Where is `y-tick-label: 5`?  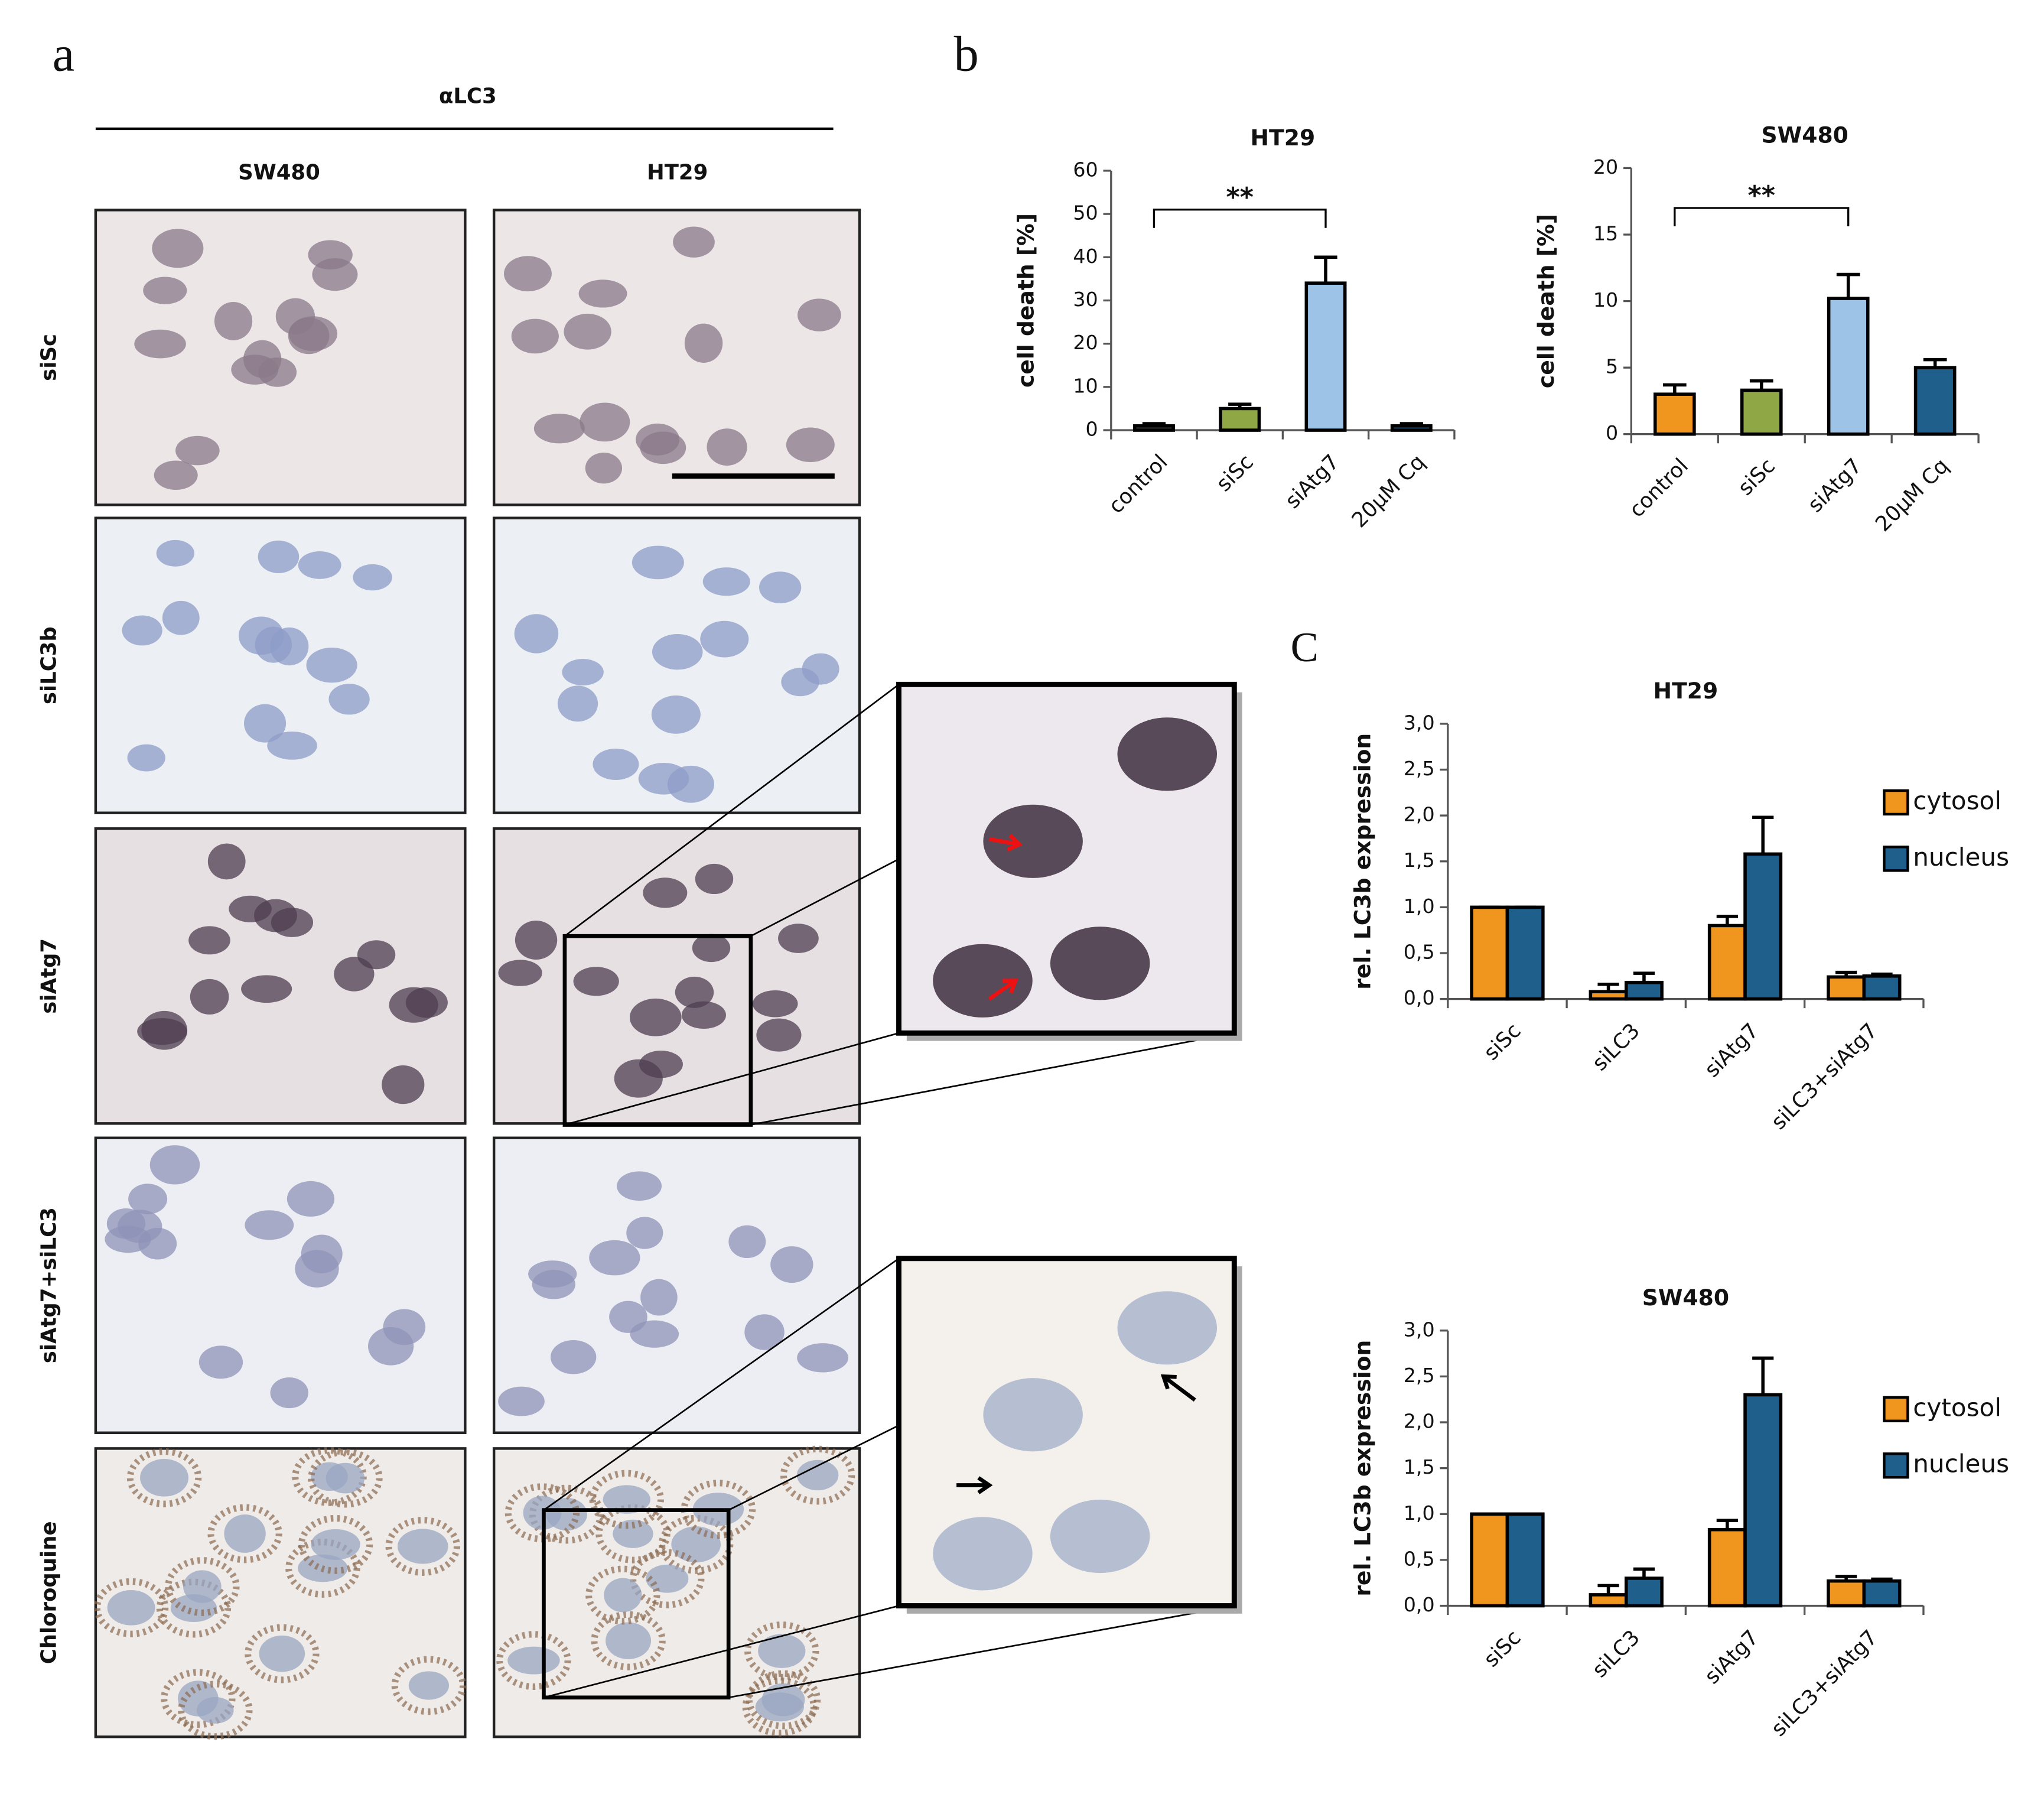
y-tick-label: 5 is located at coordinates (1612, 366).